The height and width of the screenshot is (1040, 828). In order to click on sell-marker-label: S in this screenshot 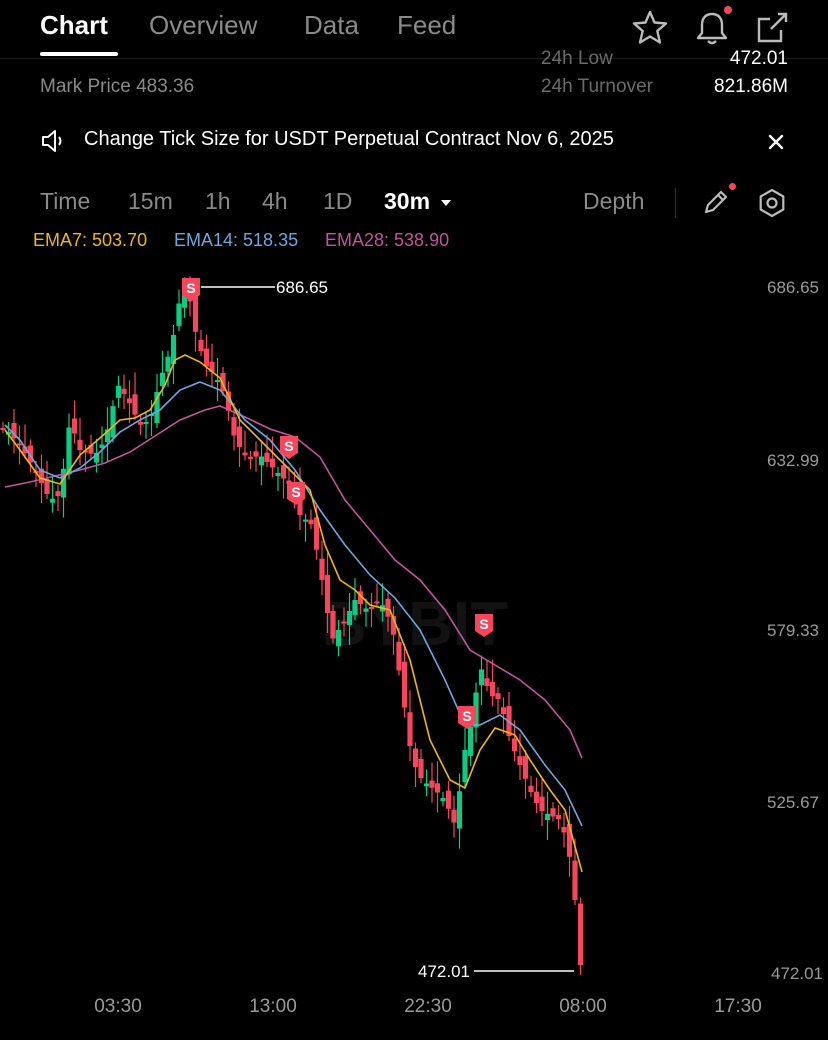, I will do `click(295, 492)`.